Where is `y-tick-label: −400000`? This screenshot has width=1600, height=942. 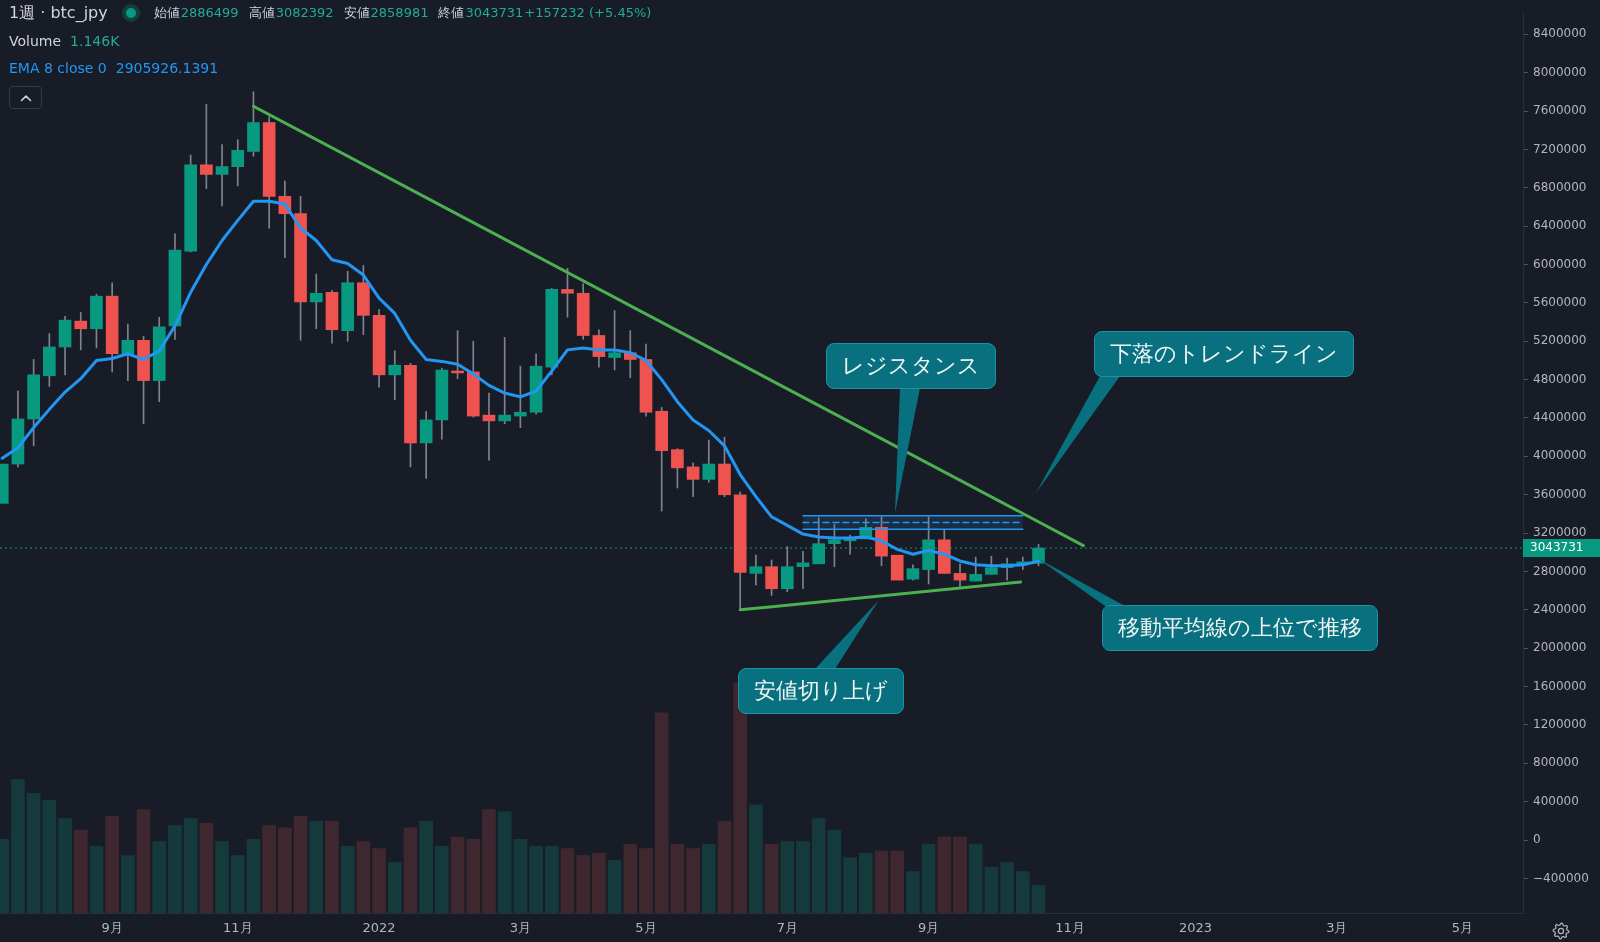
y-tick-label: −400000 is located at coordinates (1561, 877).